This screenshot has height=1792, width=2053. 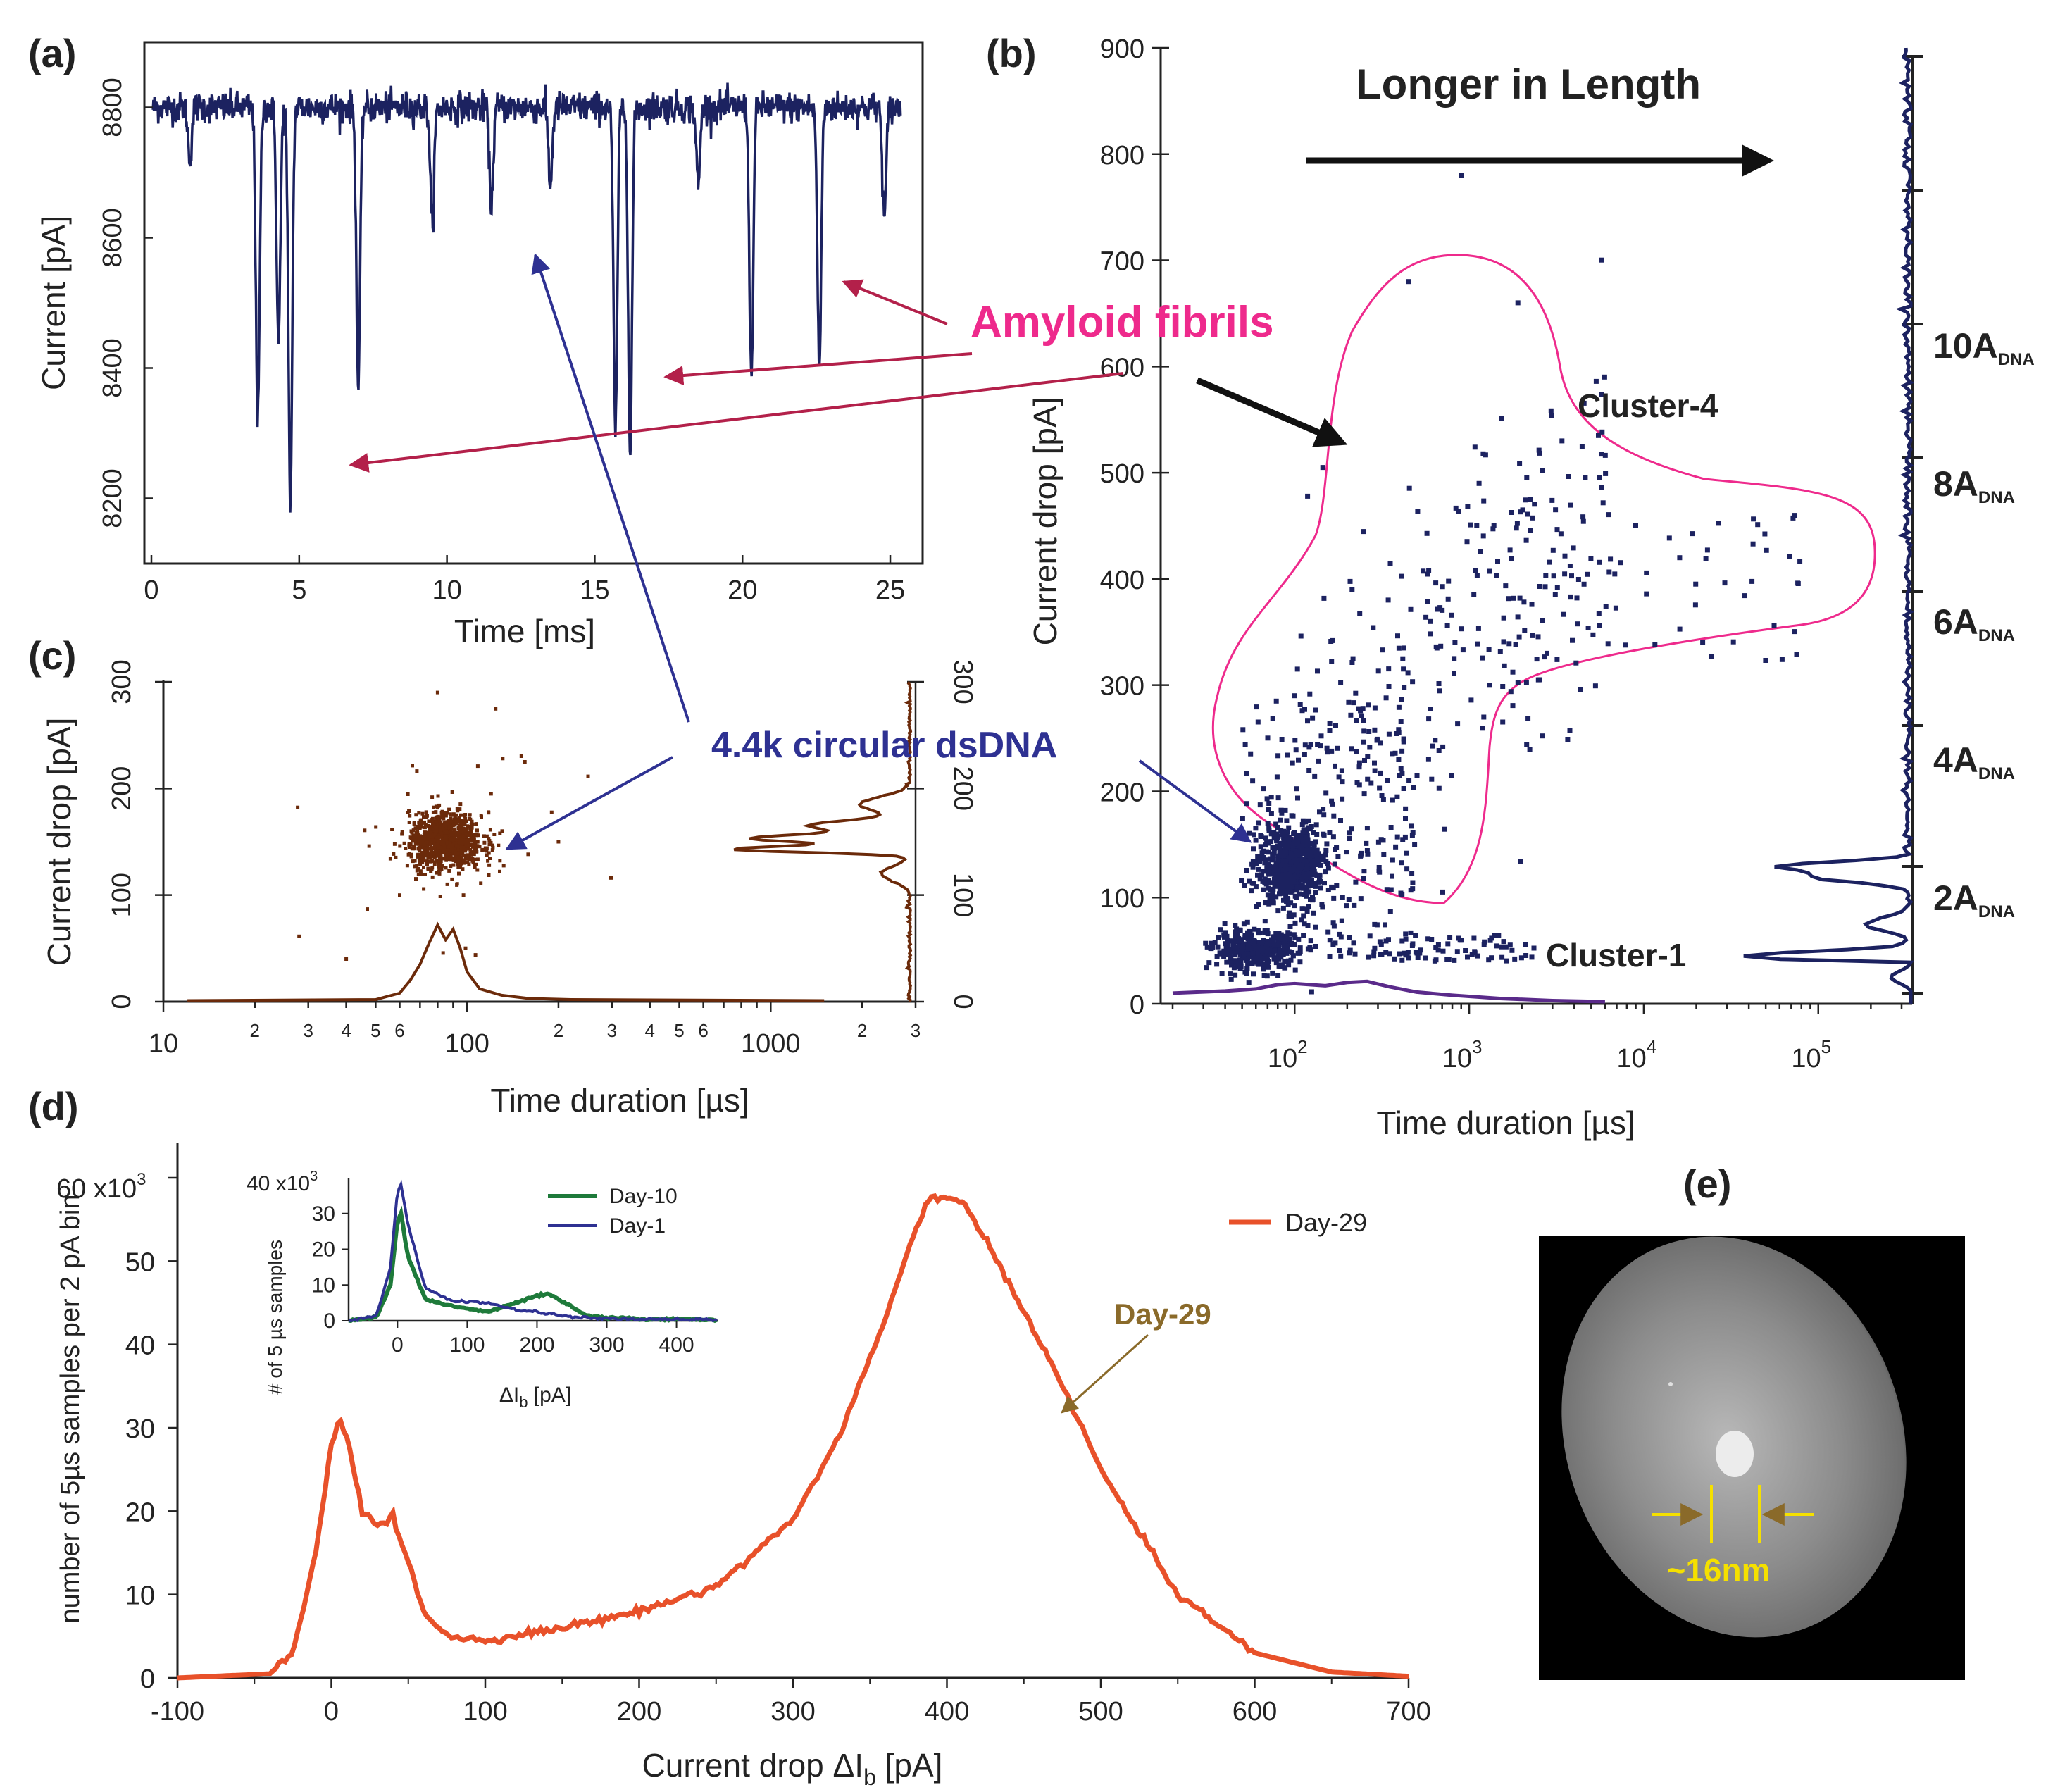 I want to click on x-tick-label: 0, so click(x=331, y=1711).